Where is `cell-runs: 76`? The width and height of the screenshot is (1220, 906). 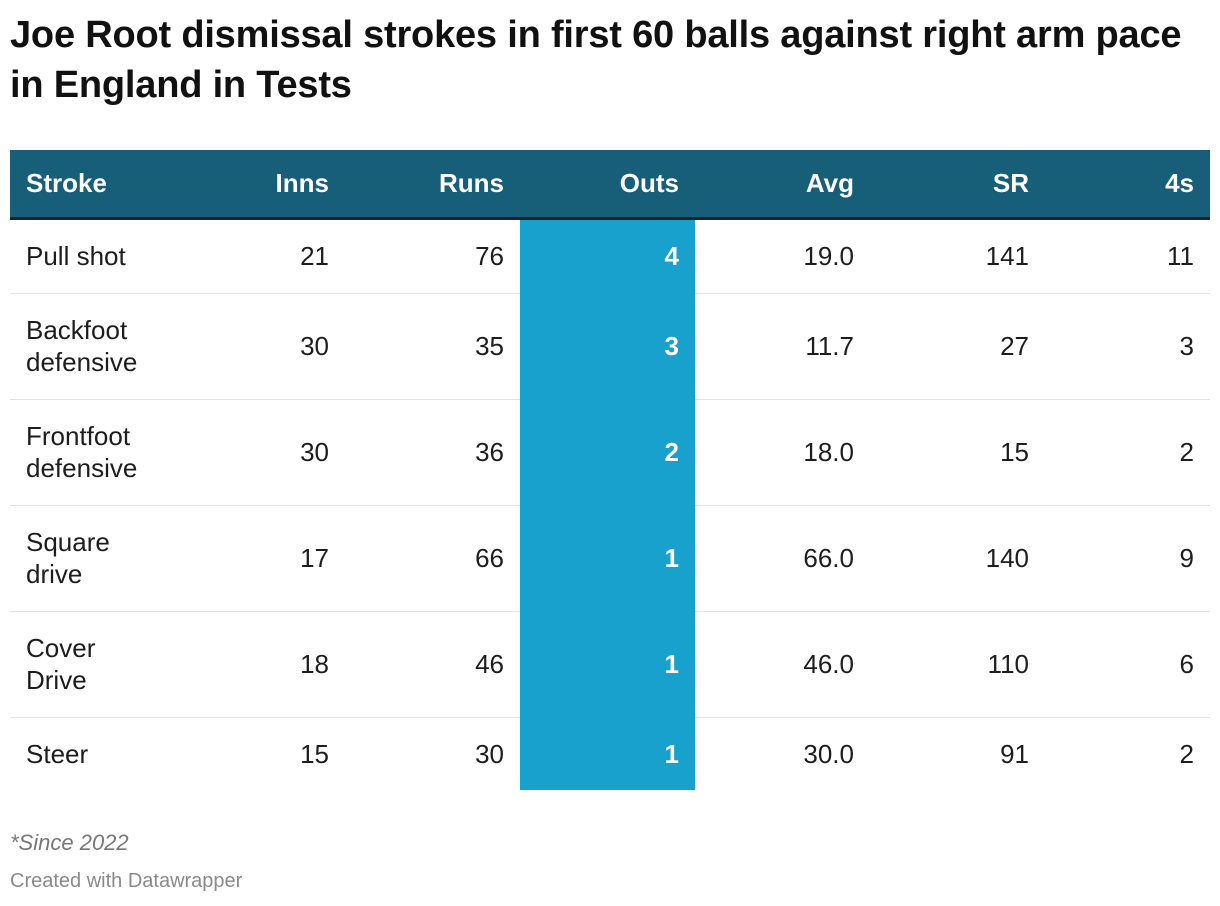 cell-runs: 76 is located at coordinates (432, 256).